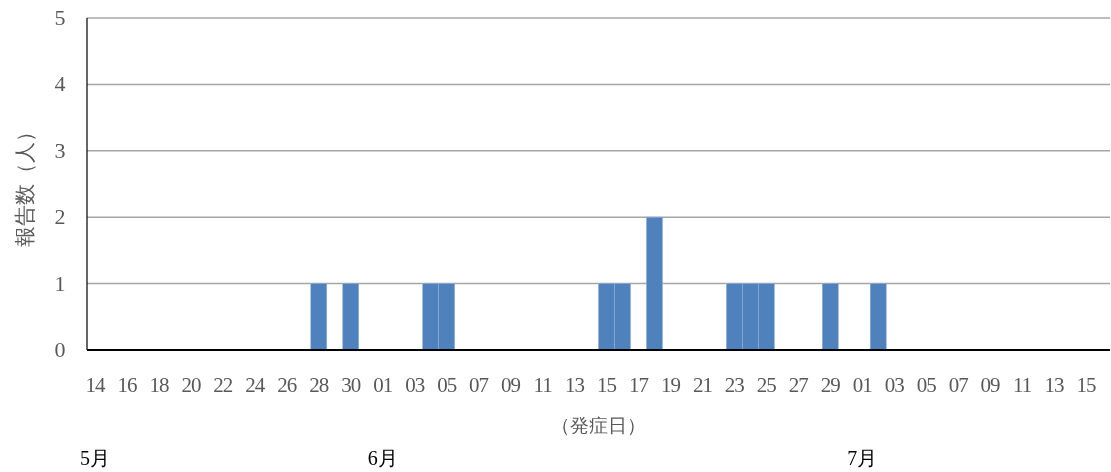 The image size is (1111, 472). I want to click on x-tick-label: 26, so click(287, 385).